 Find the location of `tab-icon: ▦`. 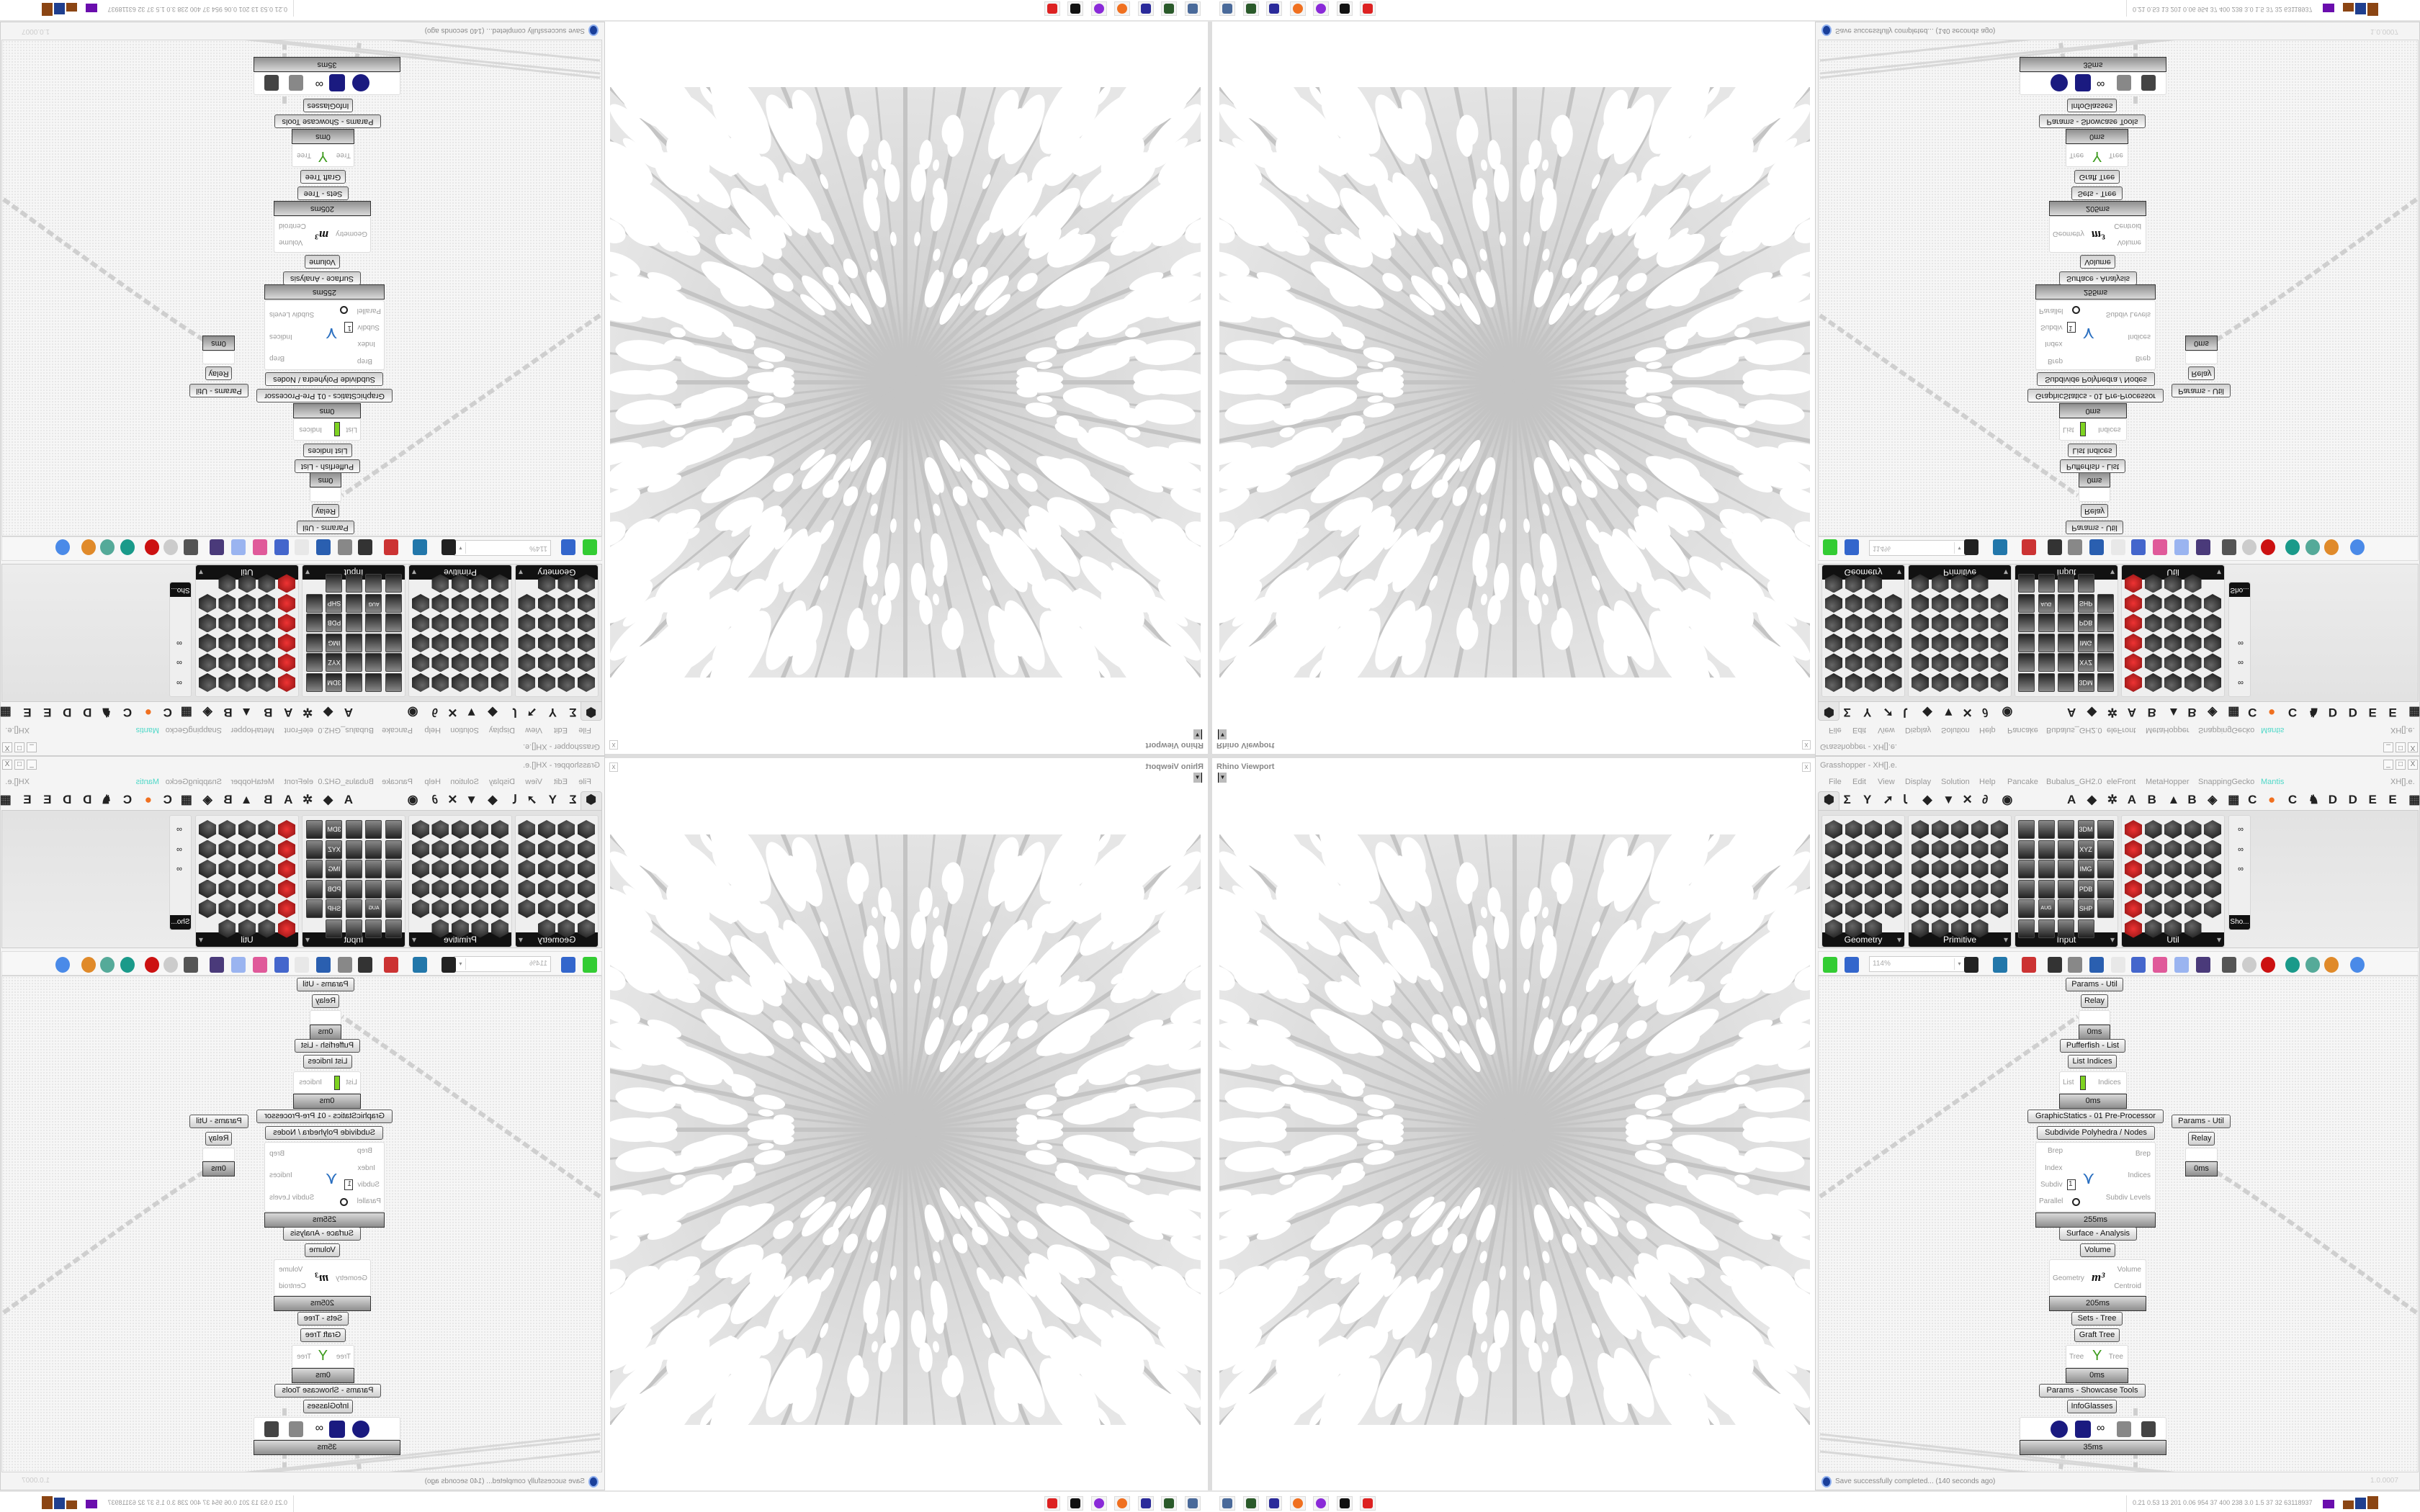

tab-icon: ▦ is located at coordinates (2414, 799).